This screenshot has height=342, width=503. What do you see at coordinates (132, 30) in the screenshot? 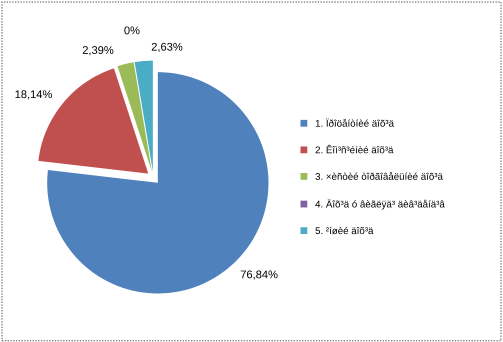
I see `text: 0%` at bounding box center [132, 30].